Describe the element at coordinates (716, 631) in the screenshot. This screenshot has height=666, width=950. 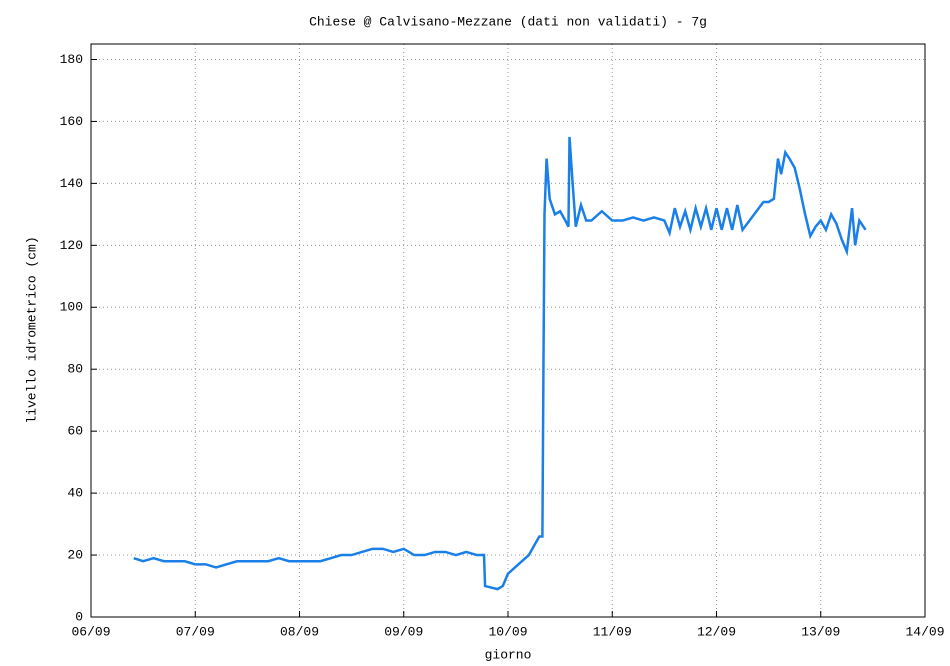
I see `x-tick-label: 12/09` at that location.